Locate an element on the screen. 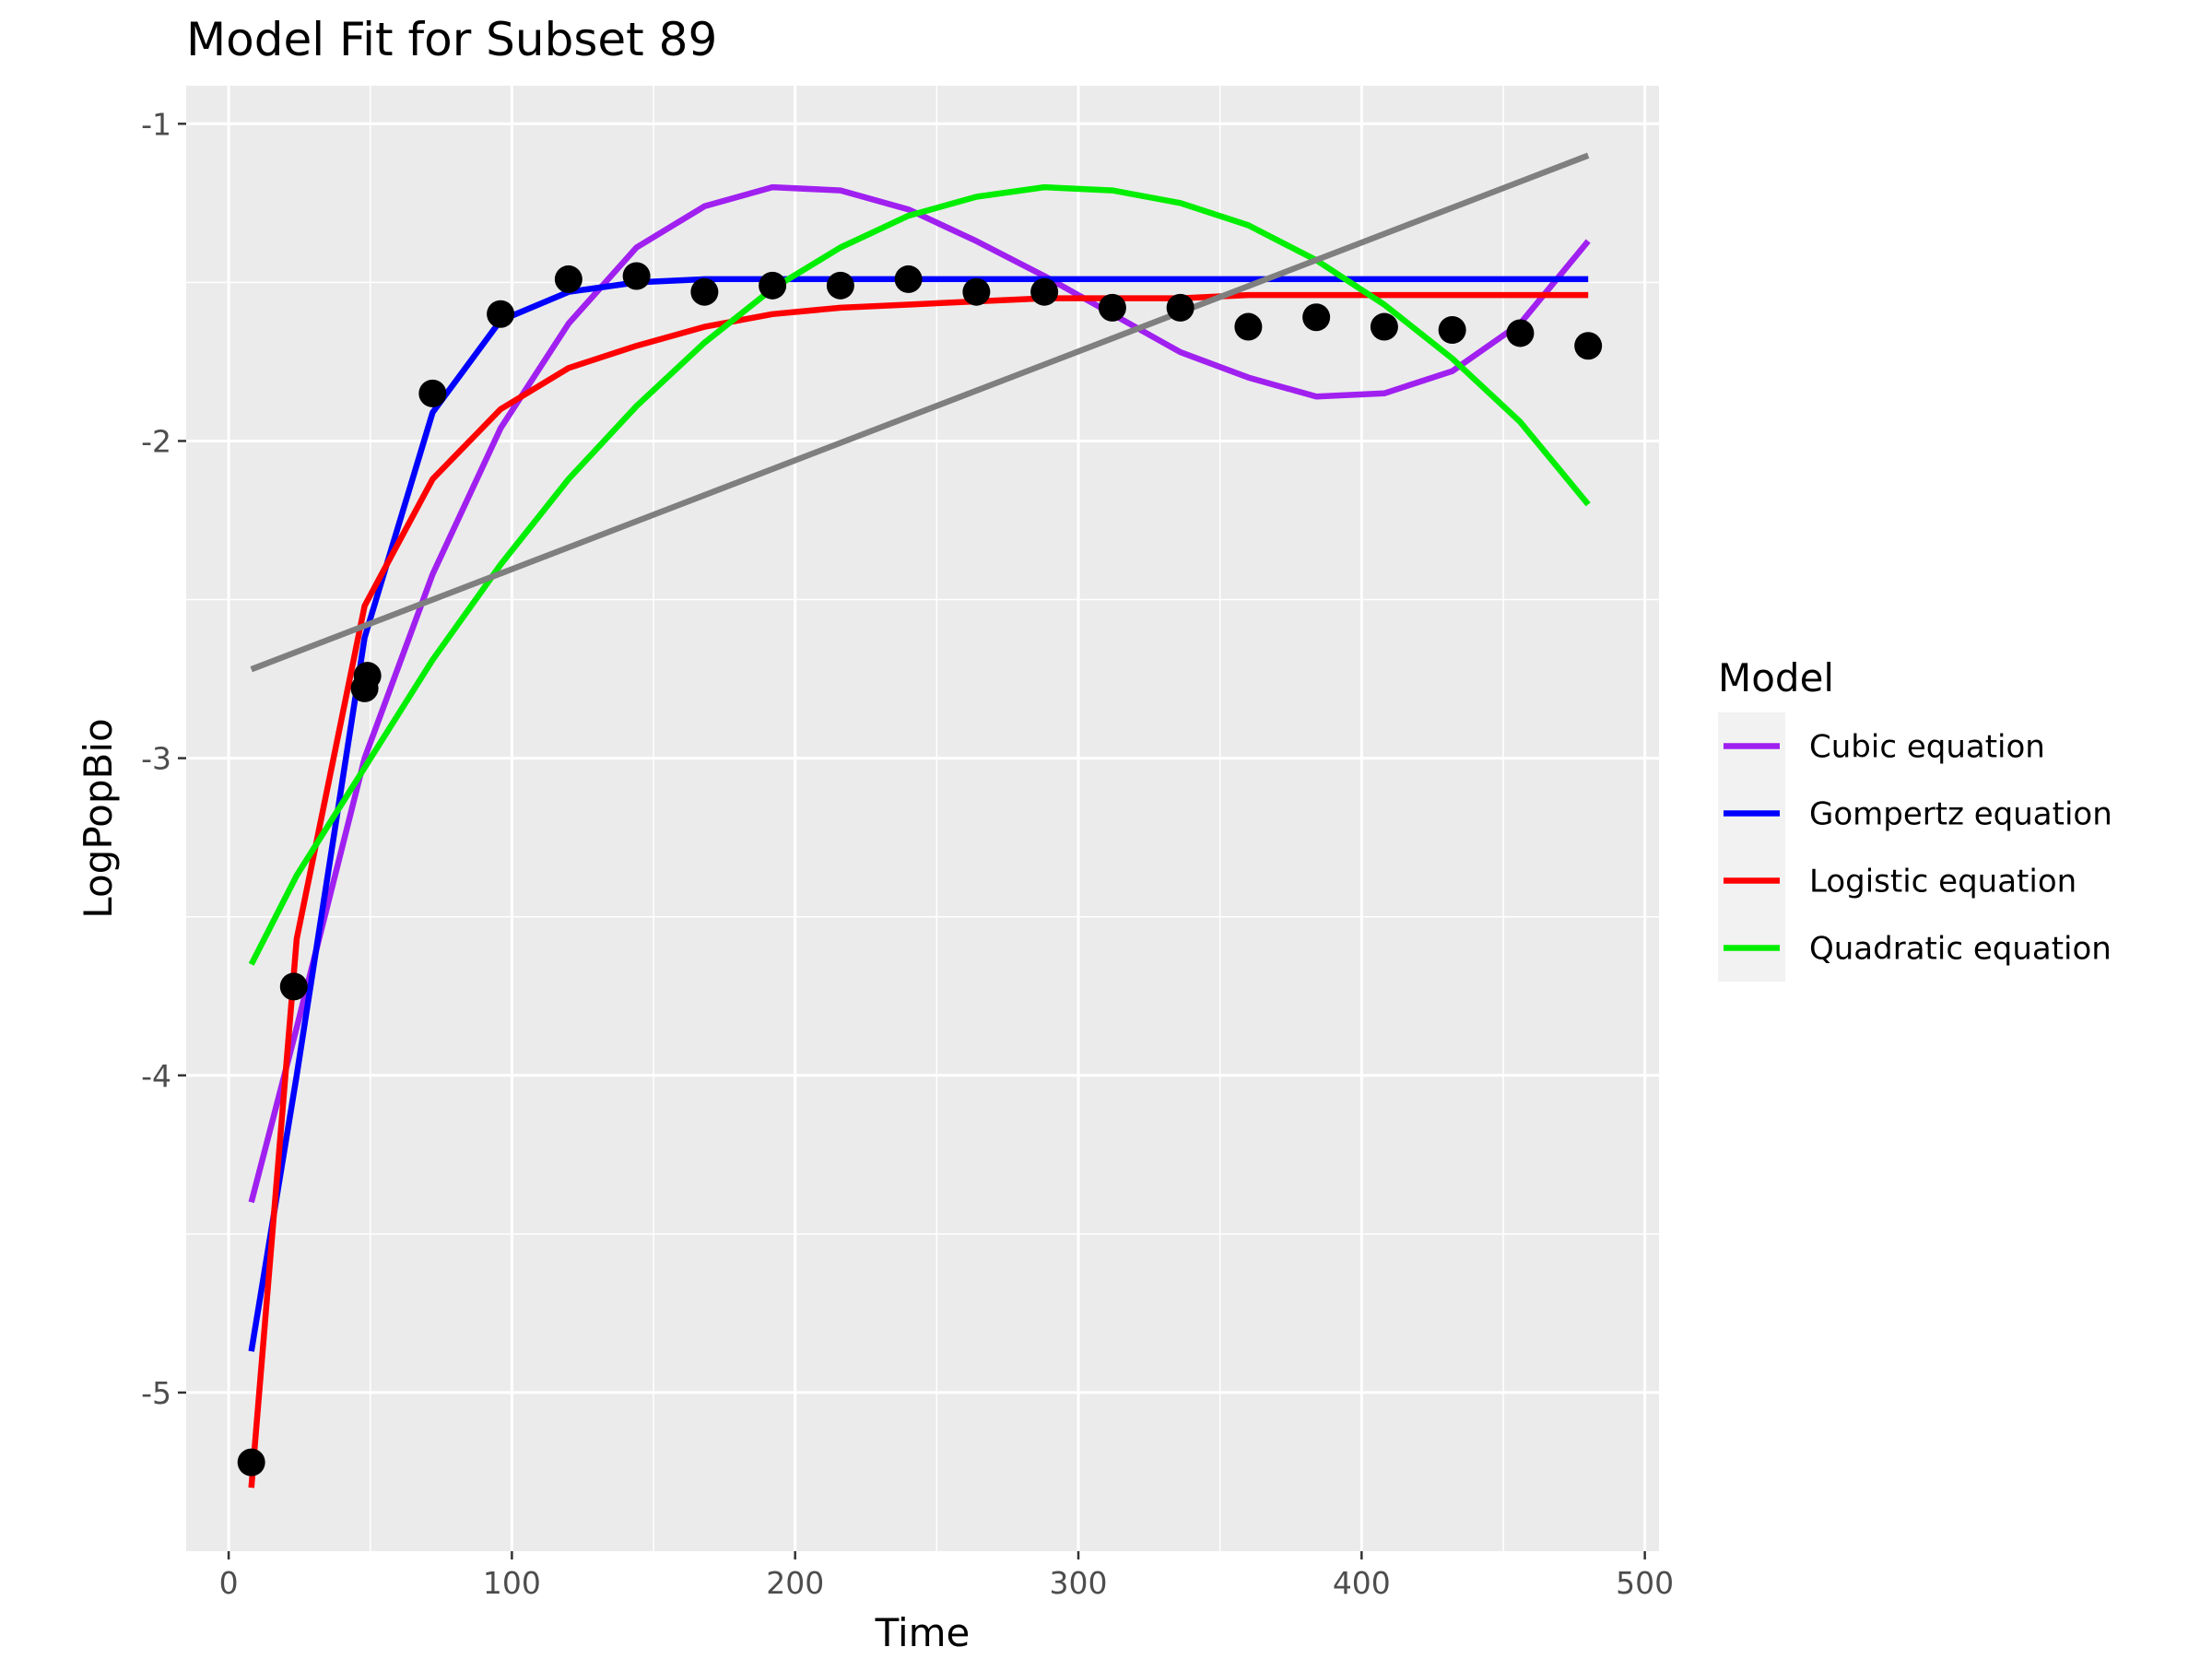  x-tick-label: 0 is located at coordinates (229, 1583).